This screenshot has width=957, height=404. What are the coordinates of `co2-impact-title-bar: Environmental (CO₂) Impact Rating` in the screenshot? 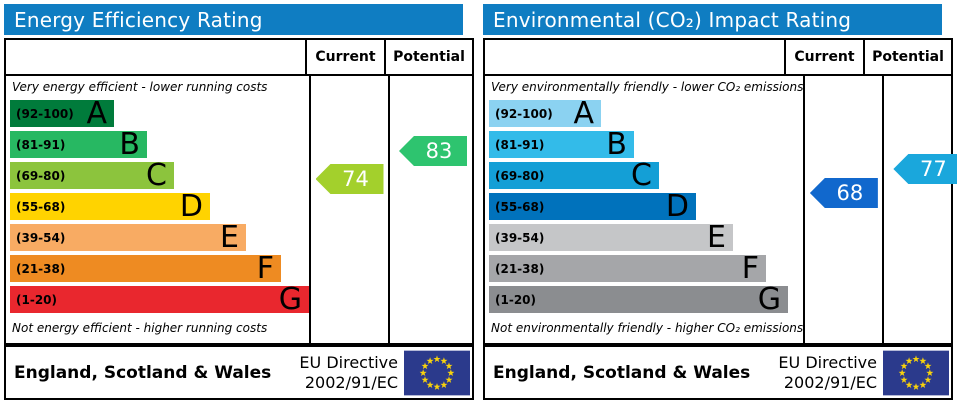 It's located at (712, 19).